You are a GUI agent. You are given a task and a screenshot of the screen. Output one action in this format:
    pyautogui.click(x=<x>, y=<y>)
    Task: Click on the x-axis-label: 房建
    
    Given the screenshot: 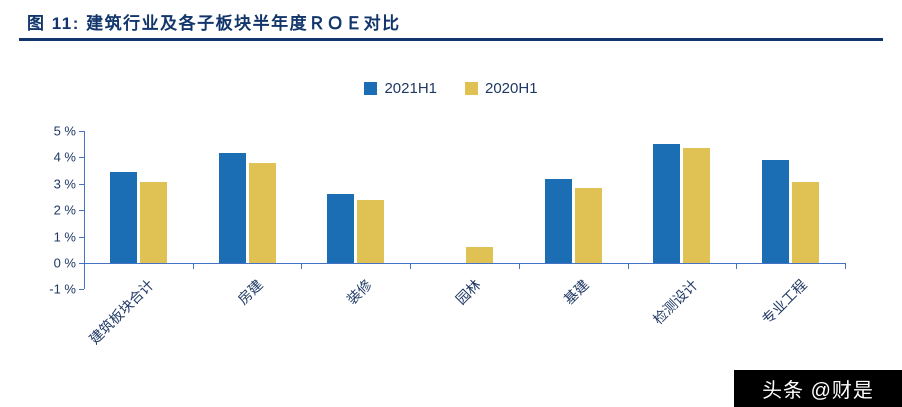 What is the action you would take?
    pyautogui.click(x=250, y=292)
    